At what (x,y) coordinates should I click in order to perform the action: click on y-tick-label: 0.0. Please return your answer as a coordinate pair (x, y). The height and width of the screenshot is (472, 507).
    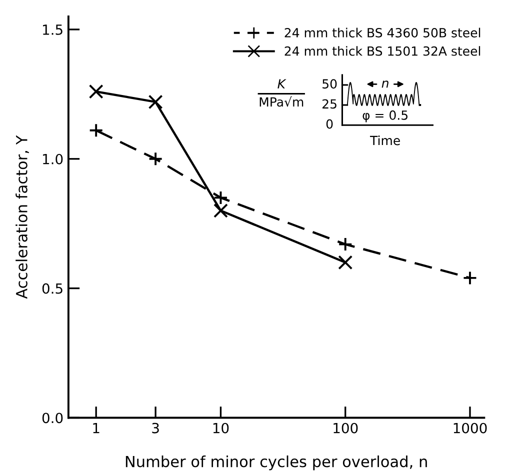
    Looking at the image, I should click on (52, 418).